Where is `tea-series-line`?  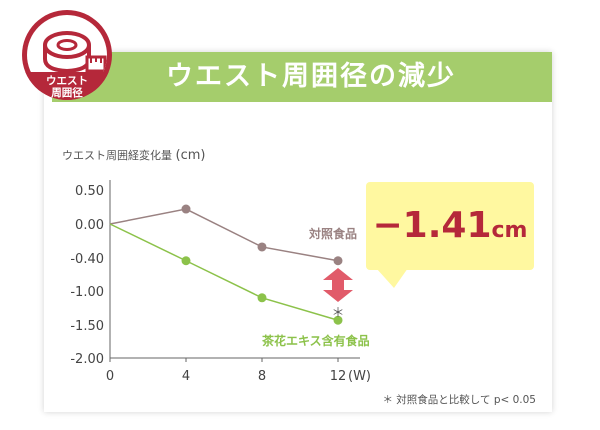 tea-series-line is located at coordinates (224, 272).